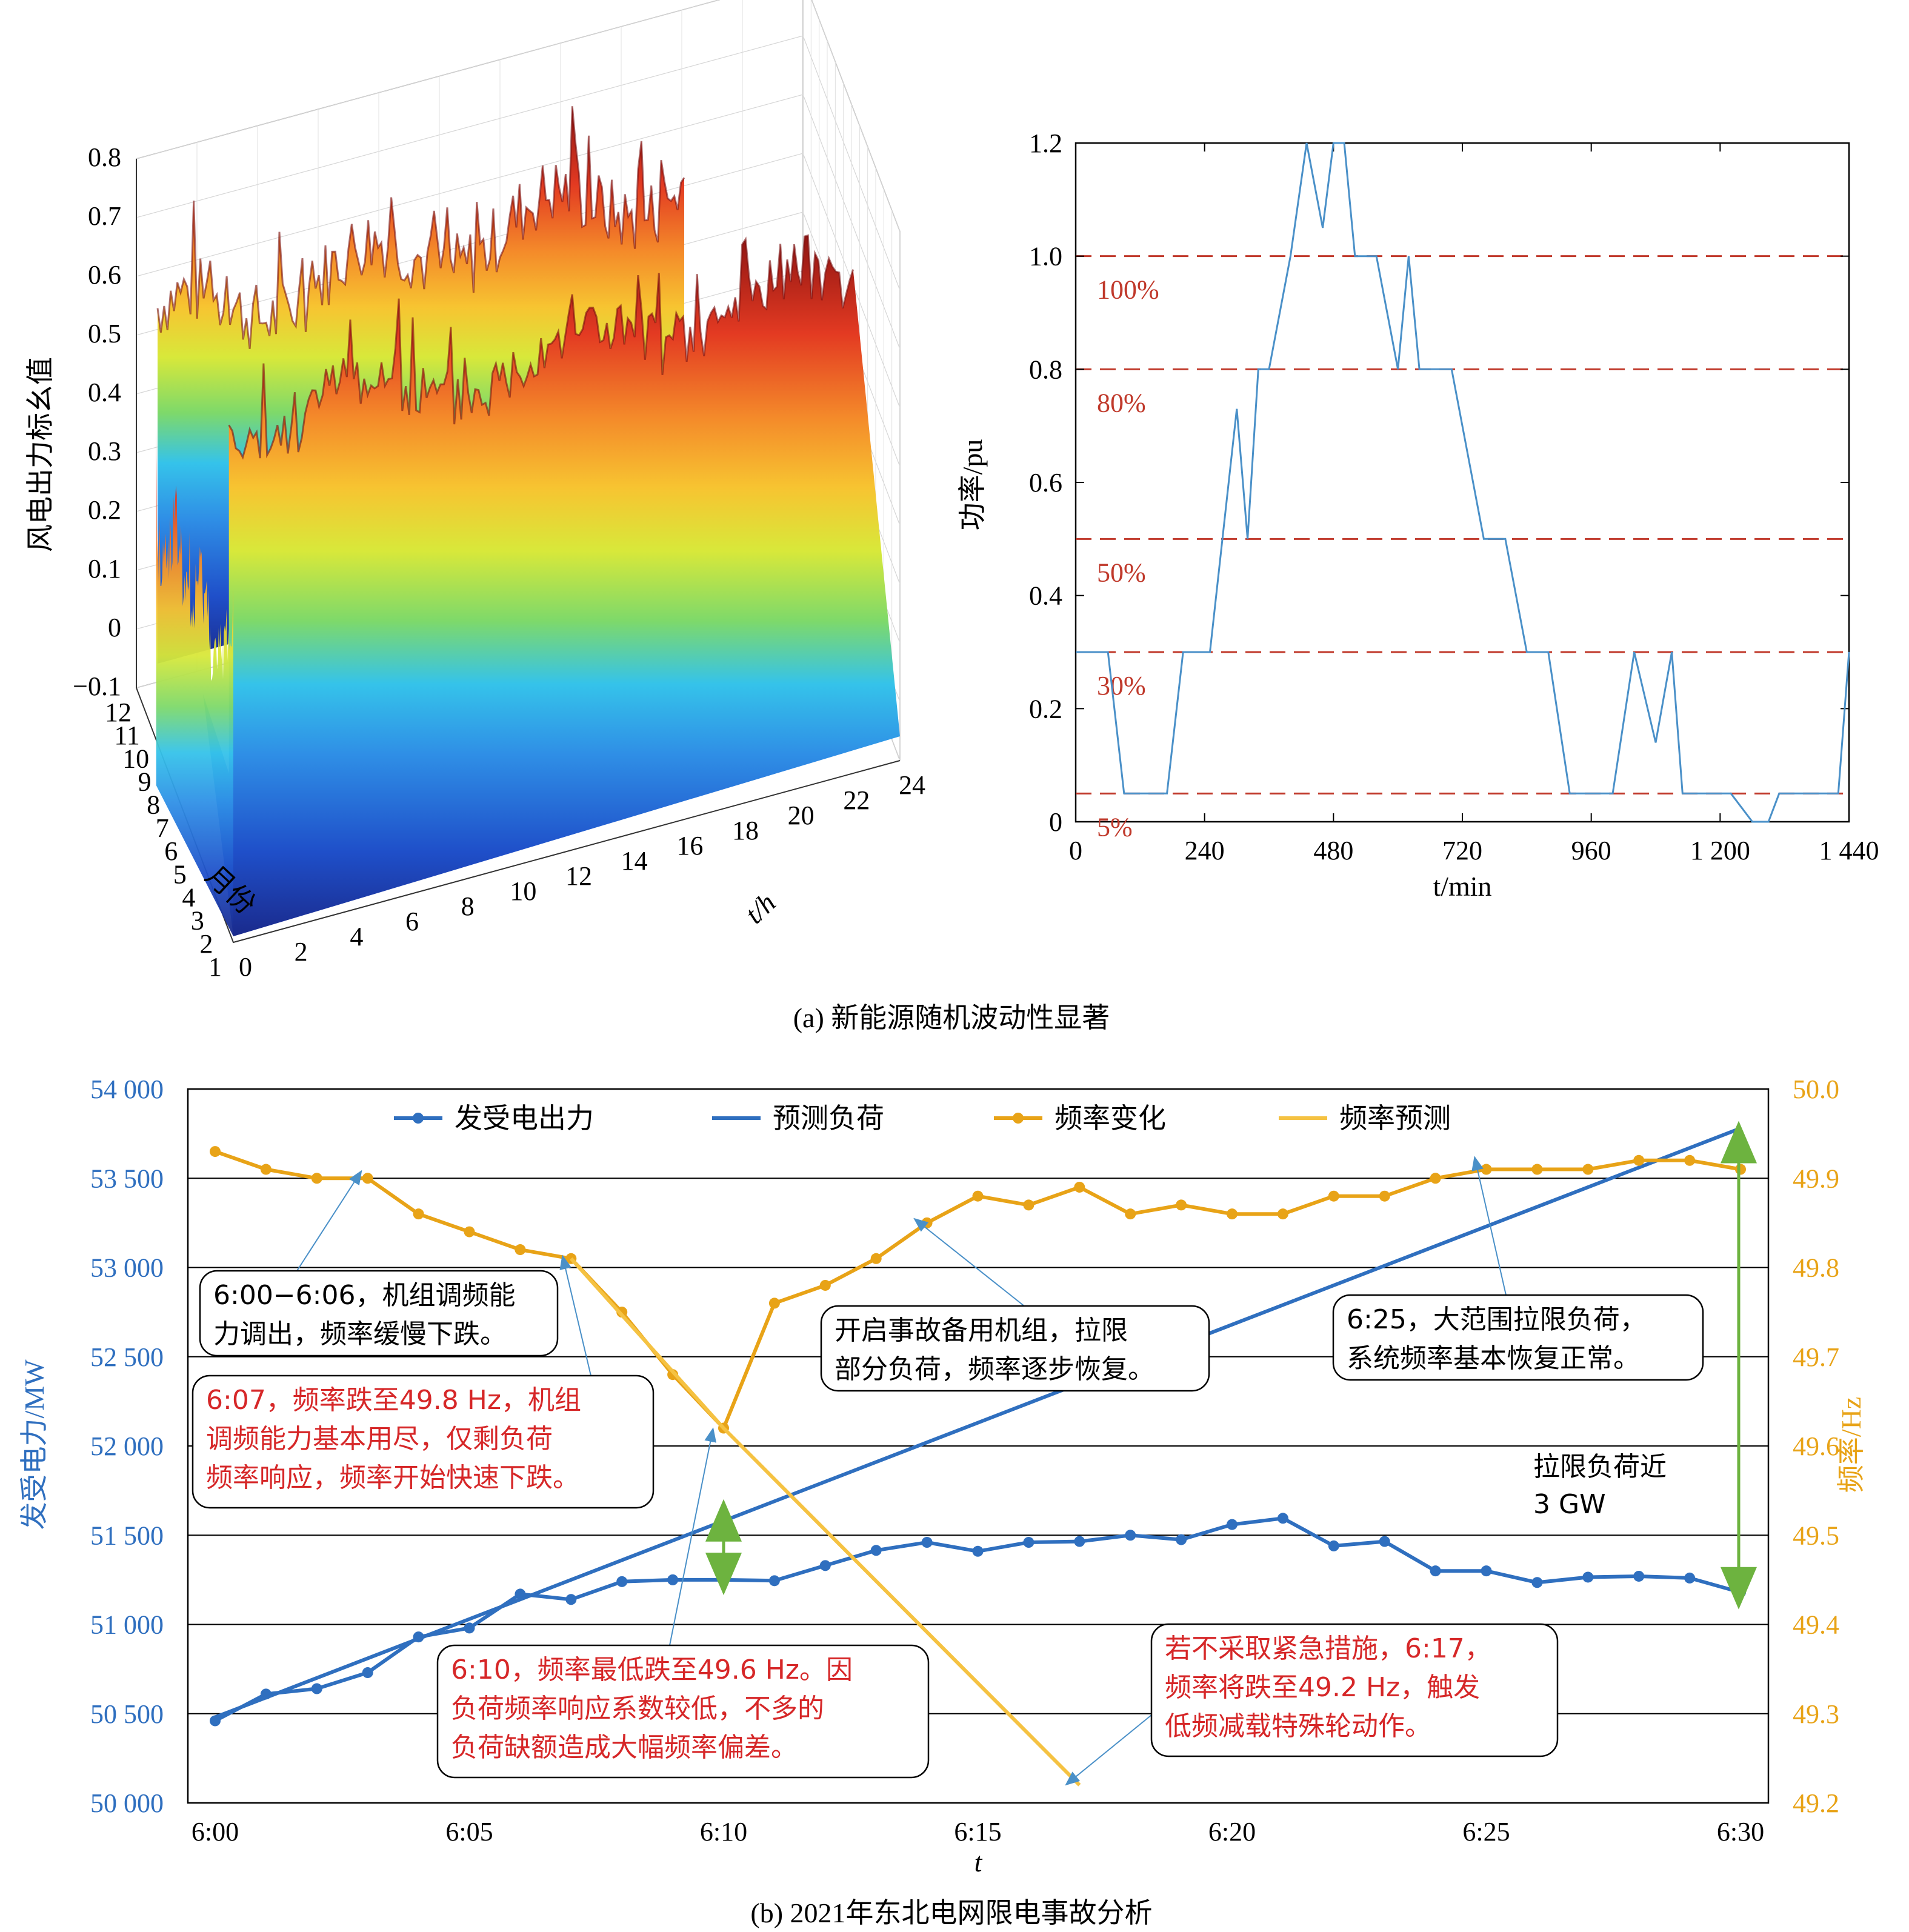 The height and width of the screenshot is (1932, 1909). I want to click on legend-label: 预测负荷, so click(828, 1118).